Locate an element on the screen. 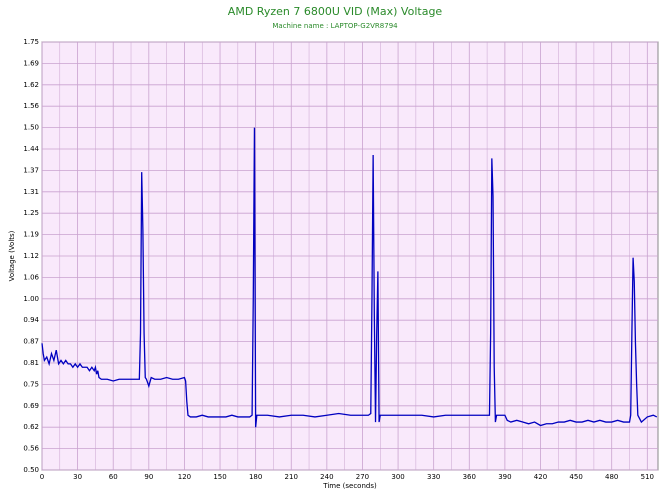 The image size is (670, 502). x-tick-label: 210 is located at coordinates (291, 477).